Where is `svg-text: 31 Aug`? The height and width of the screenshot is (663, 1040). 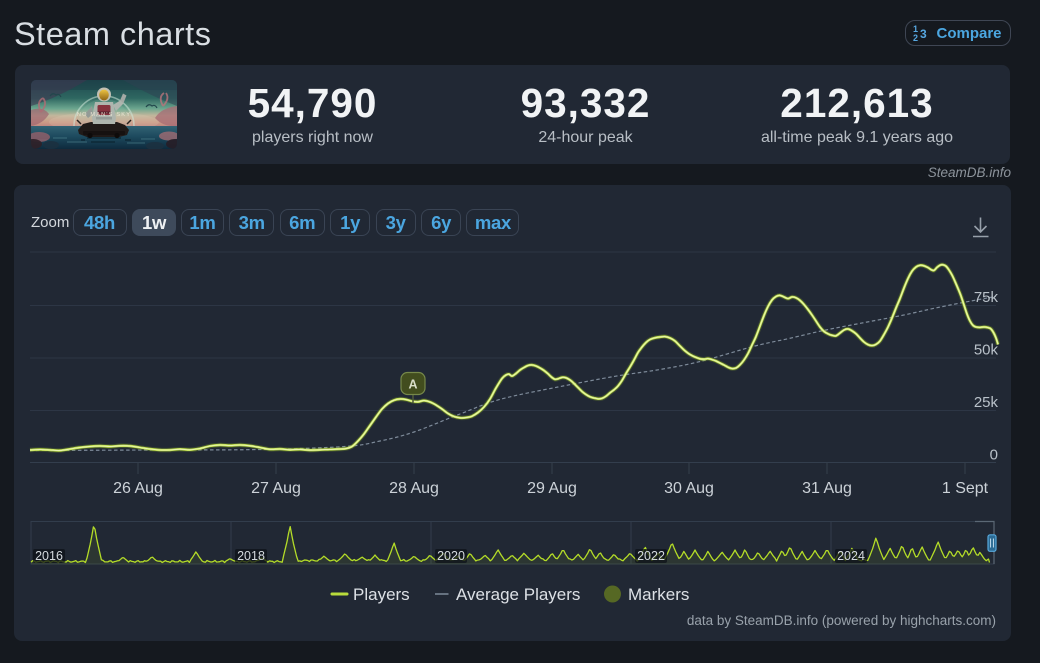 svg-text: 31 Aug is located at coordinates (827, 488).